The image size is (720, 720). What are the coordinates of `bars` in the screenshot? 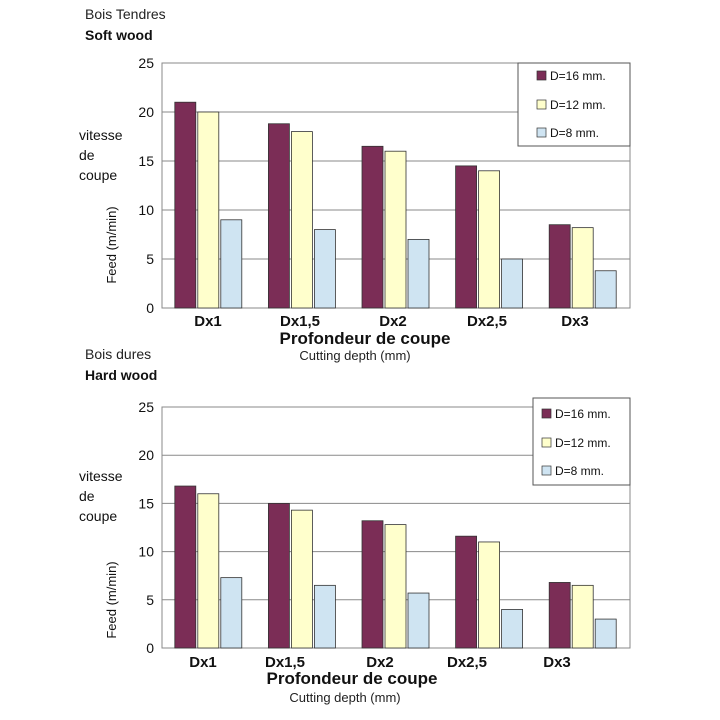 It's located at (395, 567).